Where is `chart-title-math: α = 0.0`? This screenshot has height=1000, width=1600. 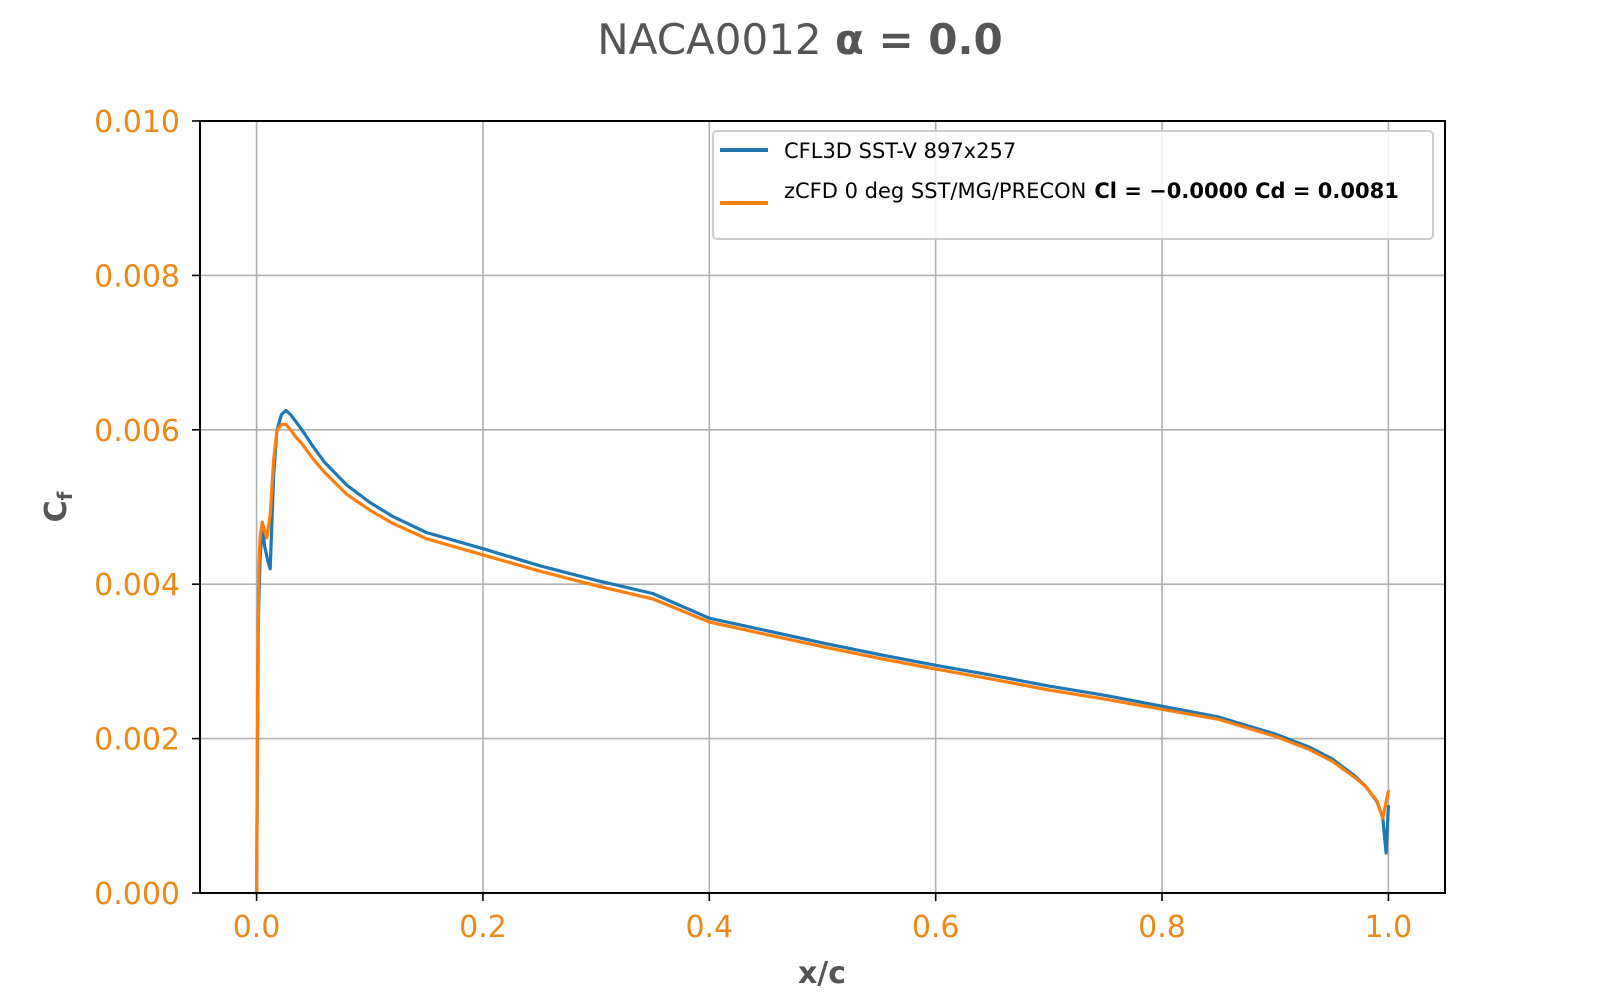
chart-title-math: α = 0.0 is located at coordinates (919, 39).